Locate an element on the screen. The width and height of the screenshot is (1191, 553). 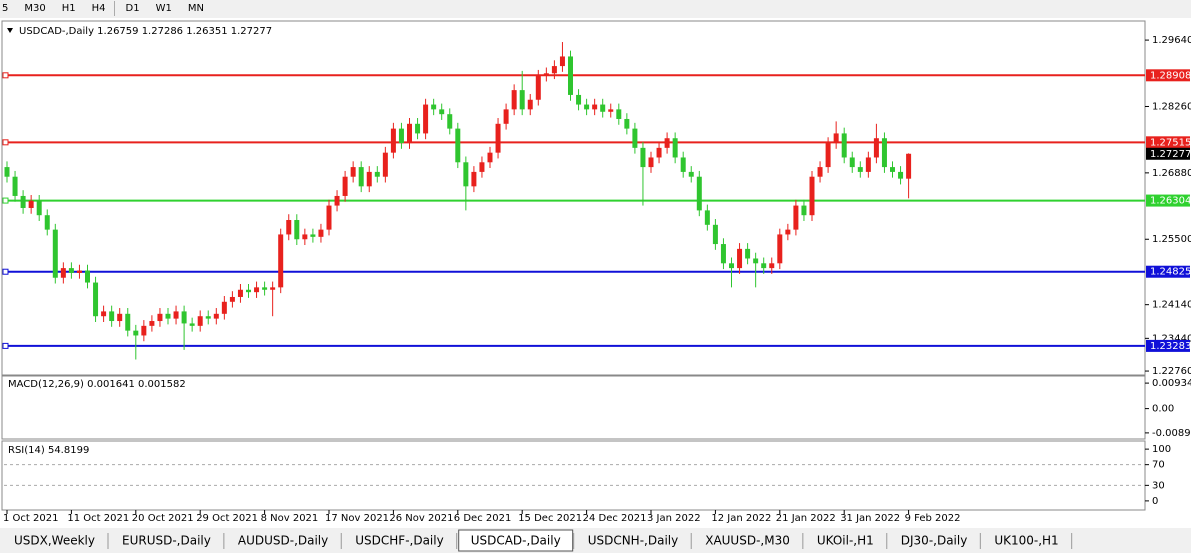
tab-label: USDCHF-,Daily is located at coordinates (399, 541).